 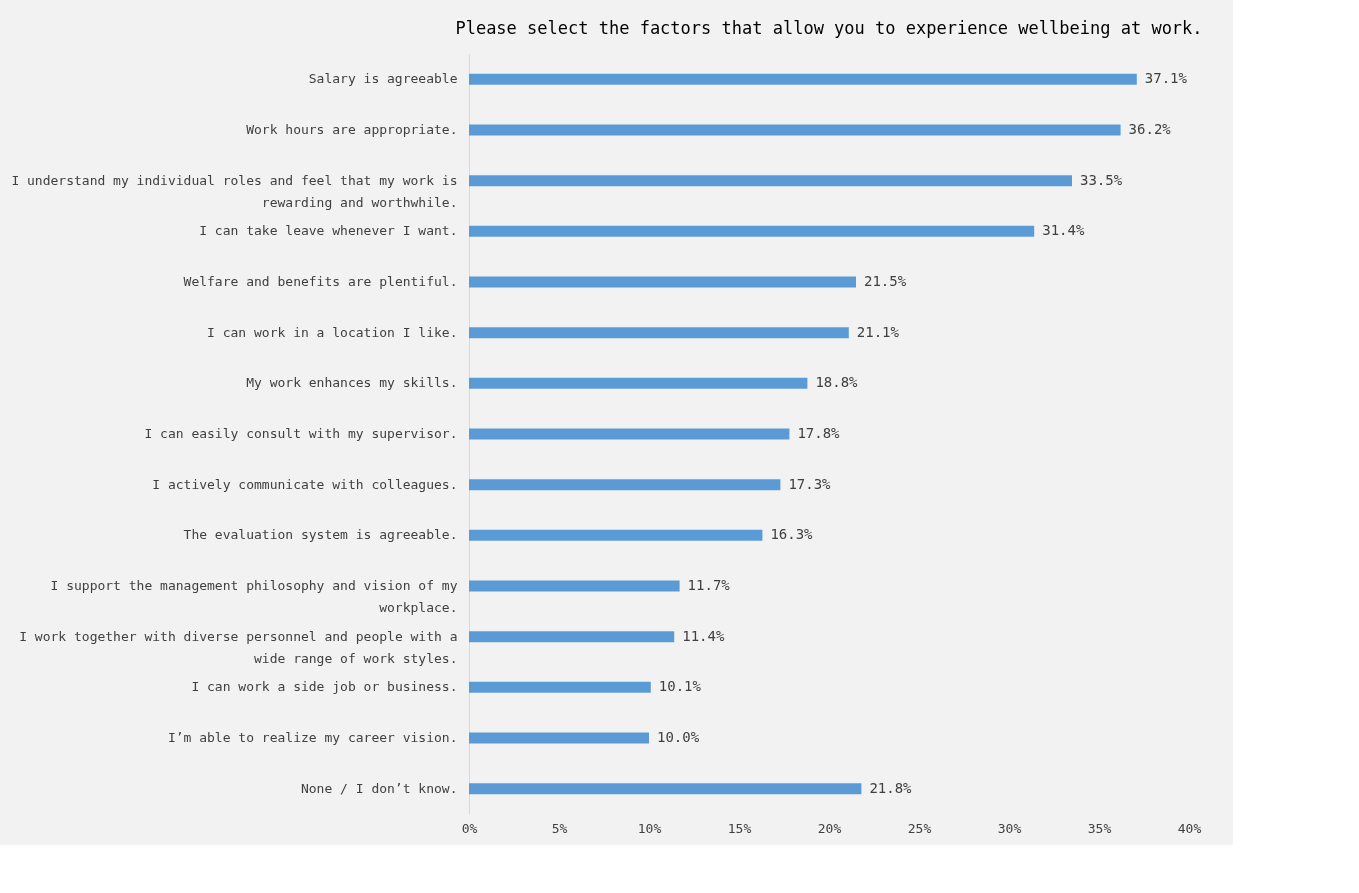 I want to click on x-tick-label: 35%, so click(x=1099, y=828).